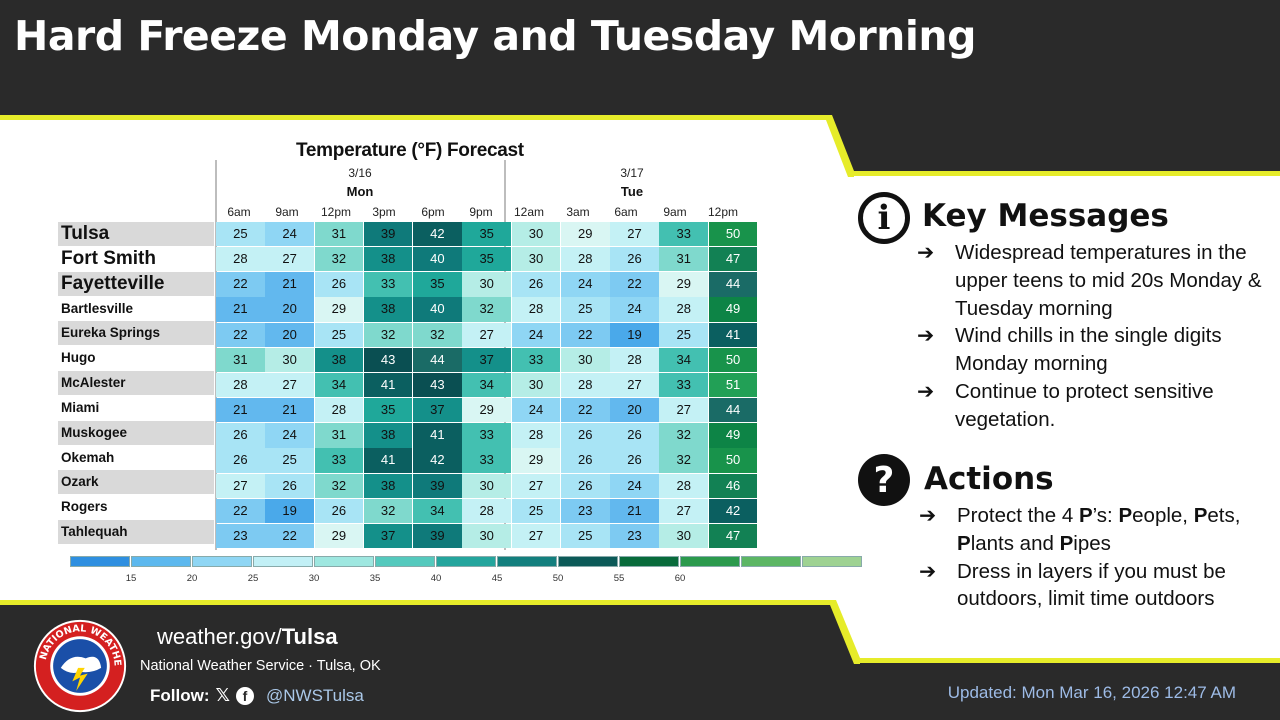  Describe the element at coordinates (634, 511) in the screenshot. I see `temperature-cell: 21` at that location.